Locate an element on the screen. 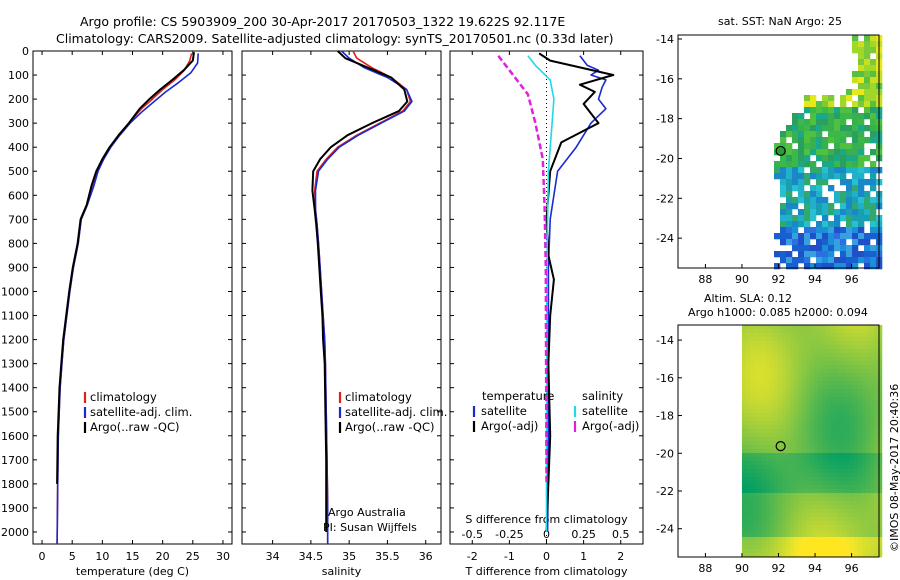 This screenshot has width=900, height=580. sst_map-ytick-label: -24 is located at coordinates (665, 238).